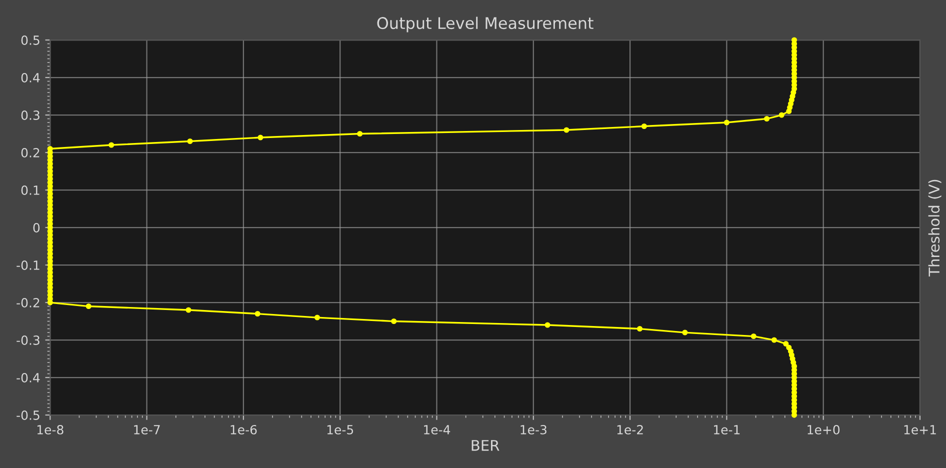  What do you see at coordinates (28, 265) in the screenshot?
I see `y-tick-label: -0.1` at bounding box center [28, 265].